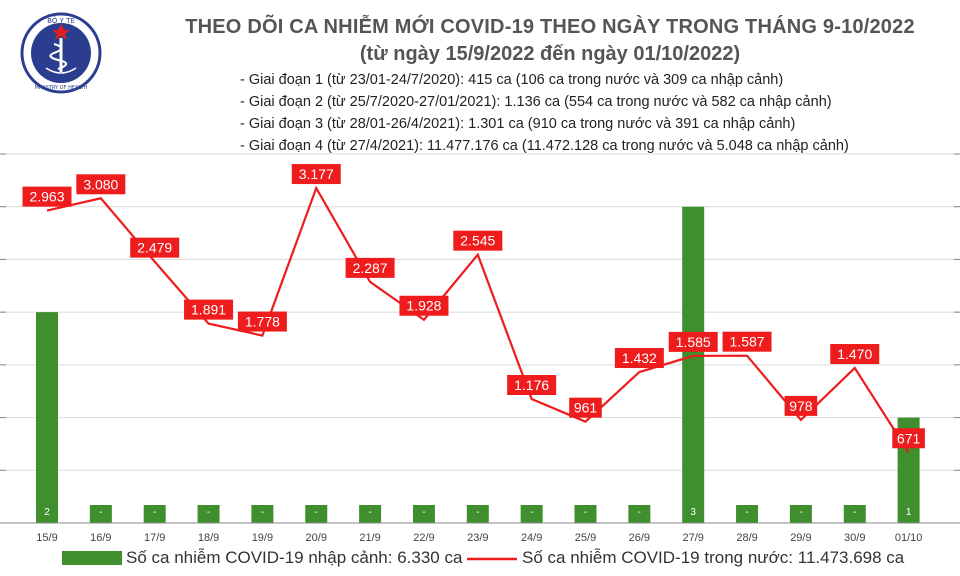 The height and width of the screenshot is (576, 960). What do you see at coordinates (477, 538) in the screenshot?
I see `x-tick-label: 23/9` at bounding box center [477, 538].